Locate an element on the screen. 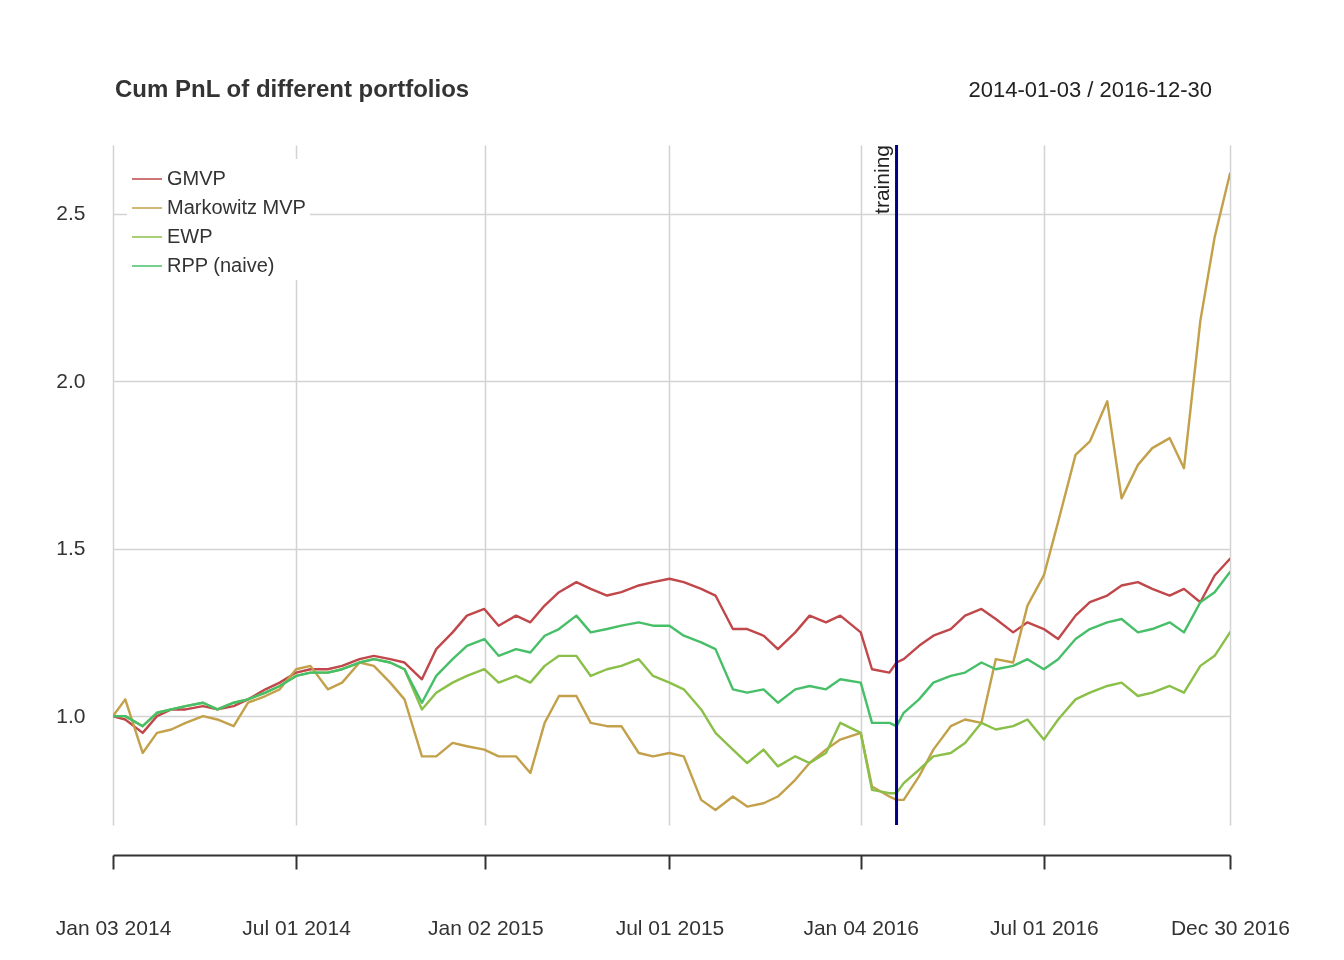 This screenshot has width=1344, height=960. x-tick-label: Jul 01 2016 is located at coordinates (1044, 927).